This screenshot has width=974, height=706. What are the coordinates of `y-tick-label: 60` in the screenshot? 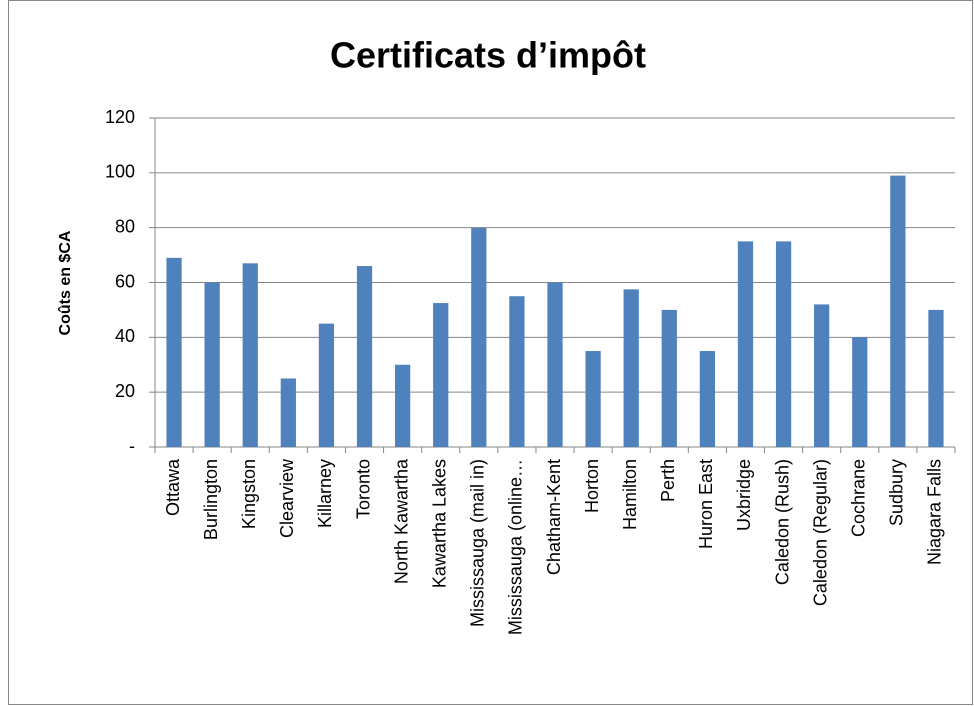 It's located at (125, 281).